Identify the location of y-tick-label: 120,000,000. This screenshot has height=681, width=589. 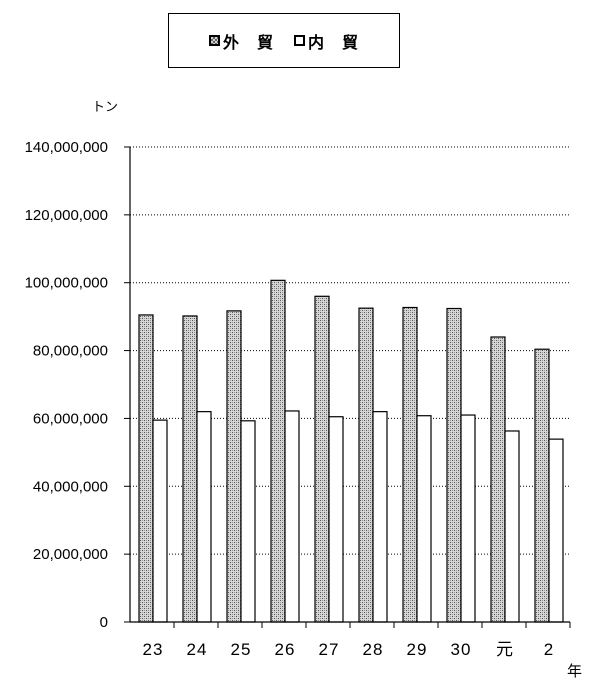
(66, 215).